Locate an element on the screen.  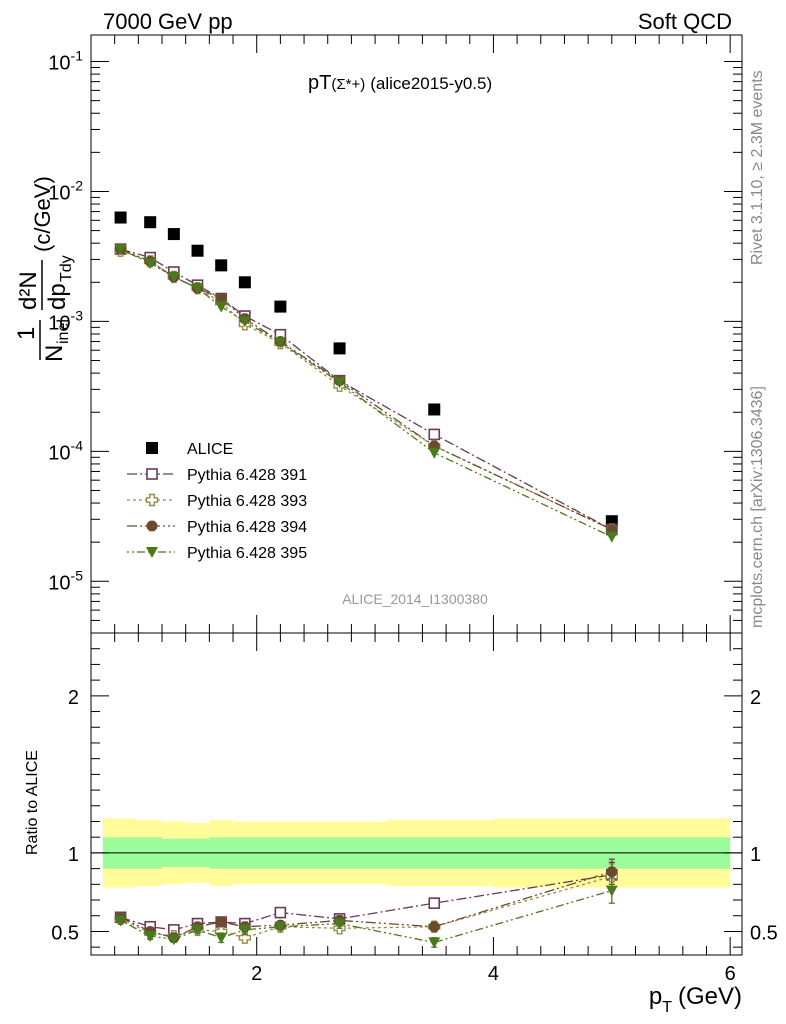
x-axis-label: pT (GeV) is located at coordinates (695, 999).